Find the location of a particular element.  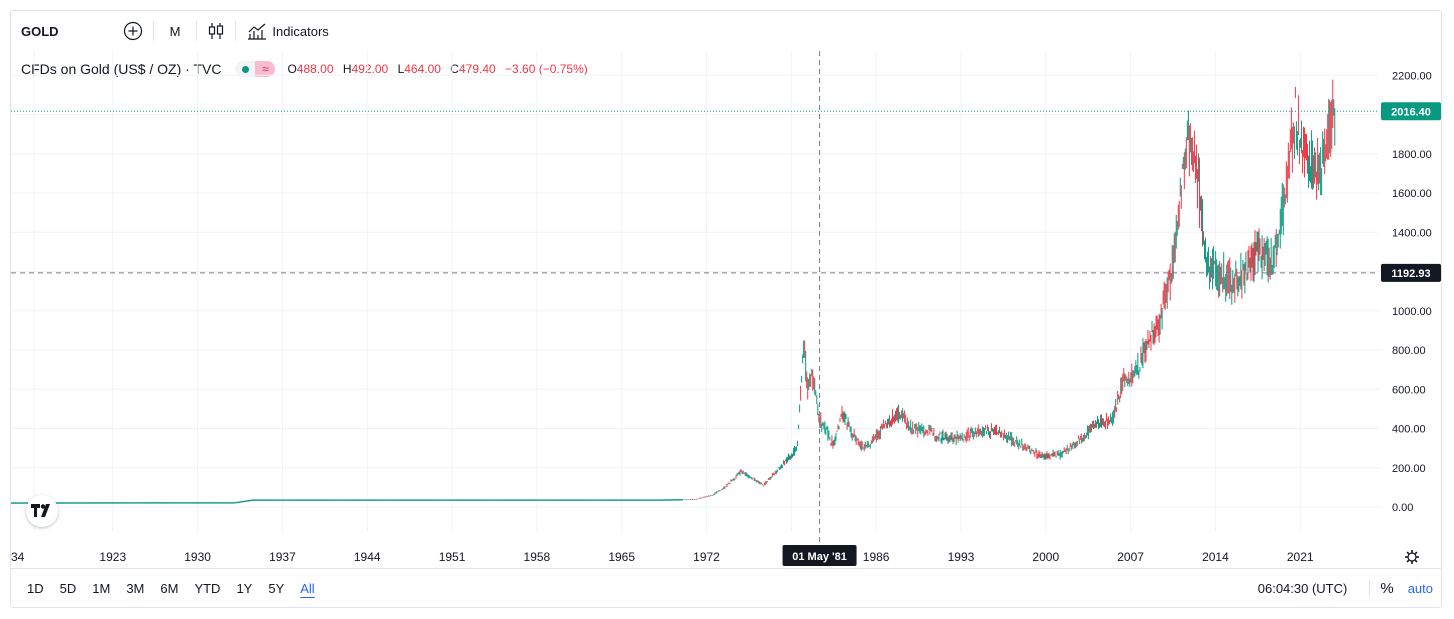

range-button-1d: 1D is located at coordinates (35, 588).